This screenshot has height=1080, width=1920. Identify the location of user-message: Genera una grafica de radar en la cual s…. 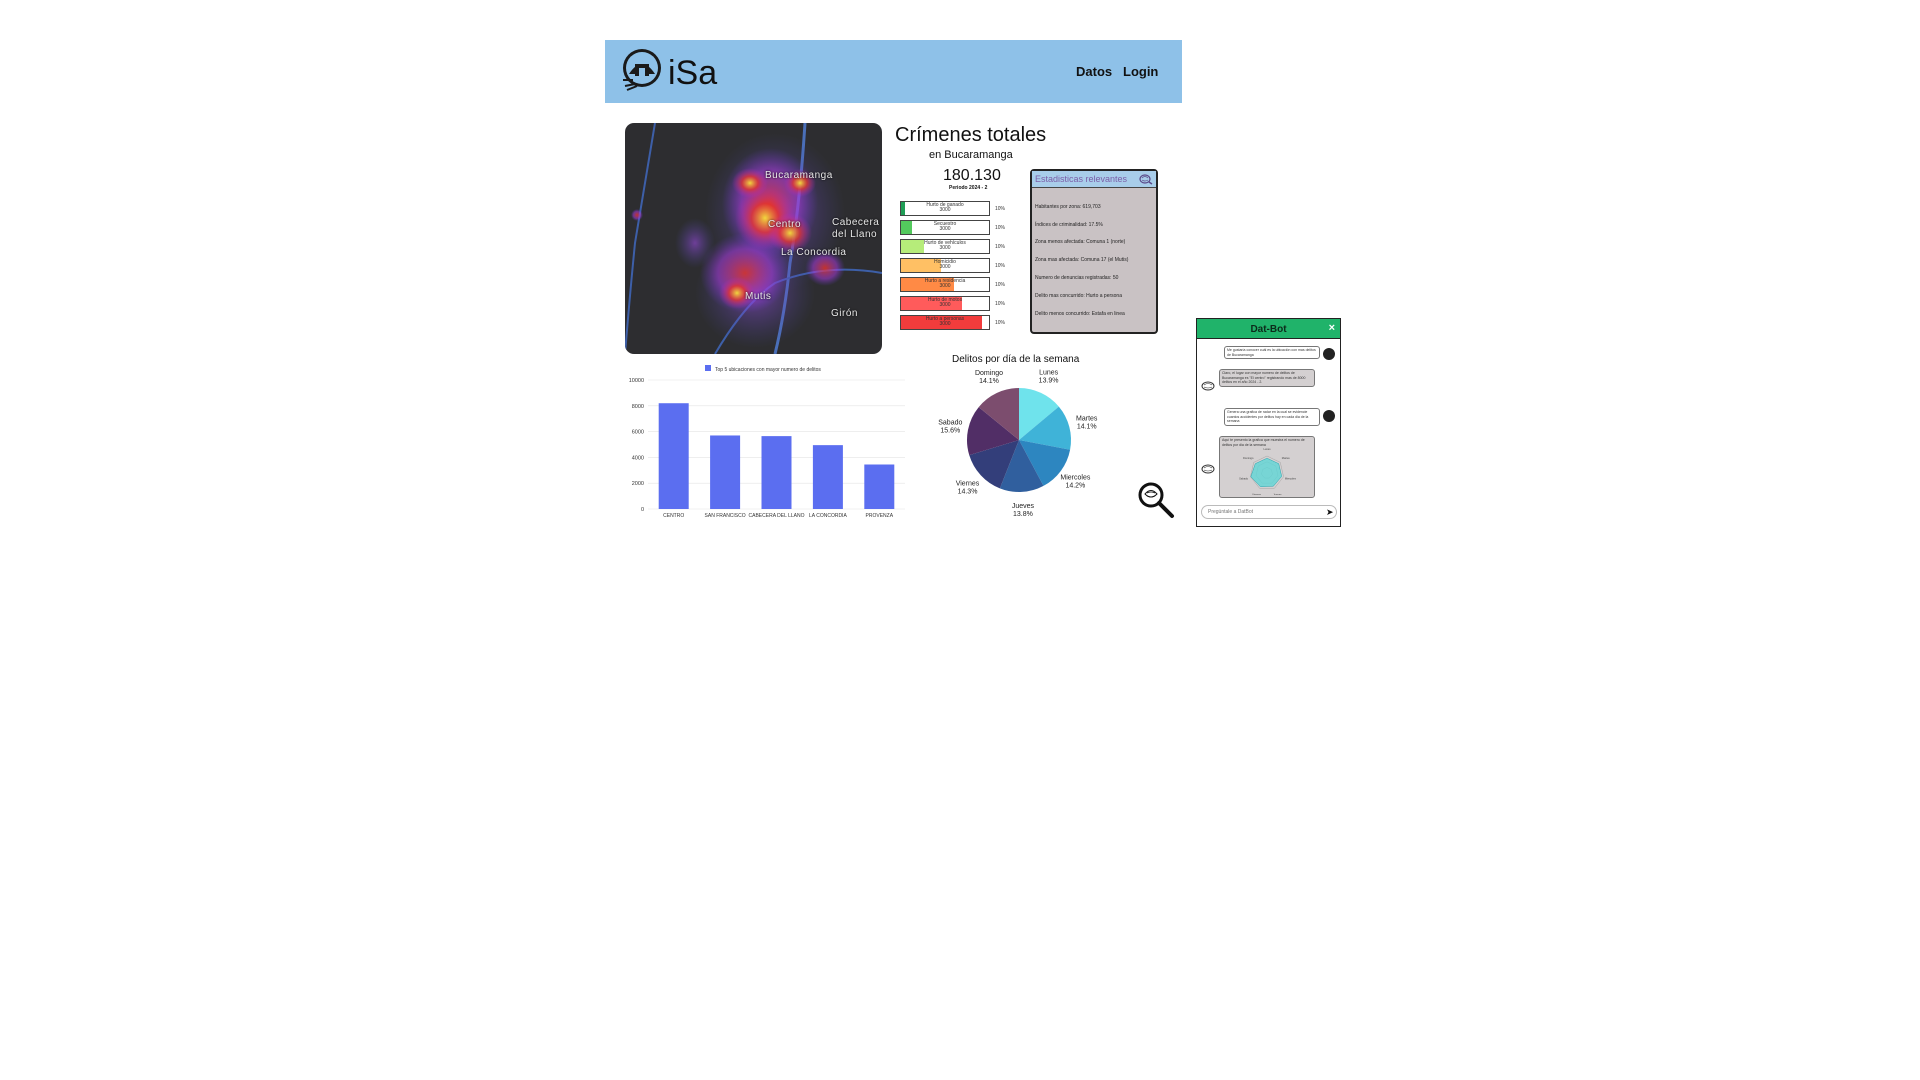
(1272, 417).